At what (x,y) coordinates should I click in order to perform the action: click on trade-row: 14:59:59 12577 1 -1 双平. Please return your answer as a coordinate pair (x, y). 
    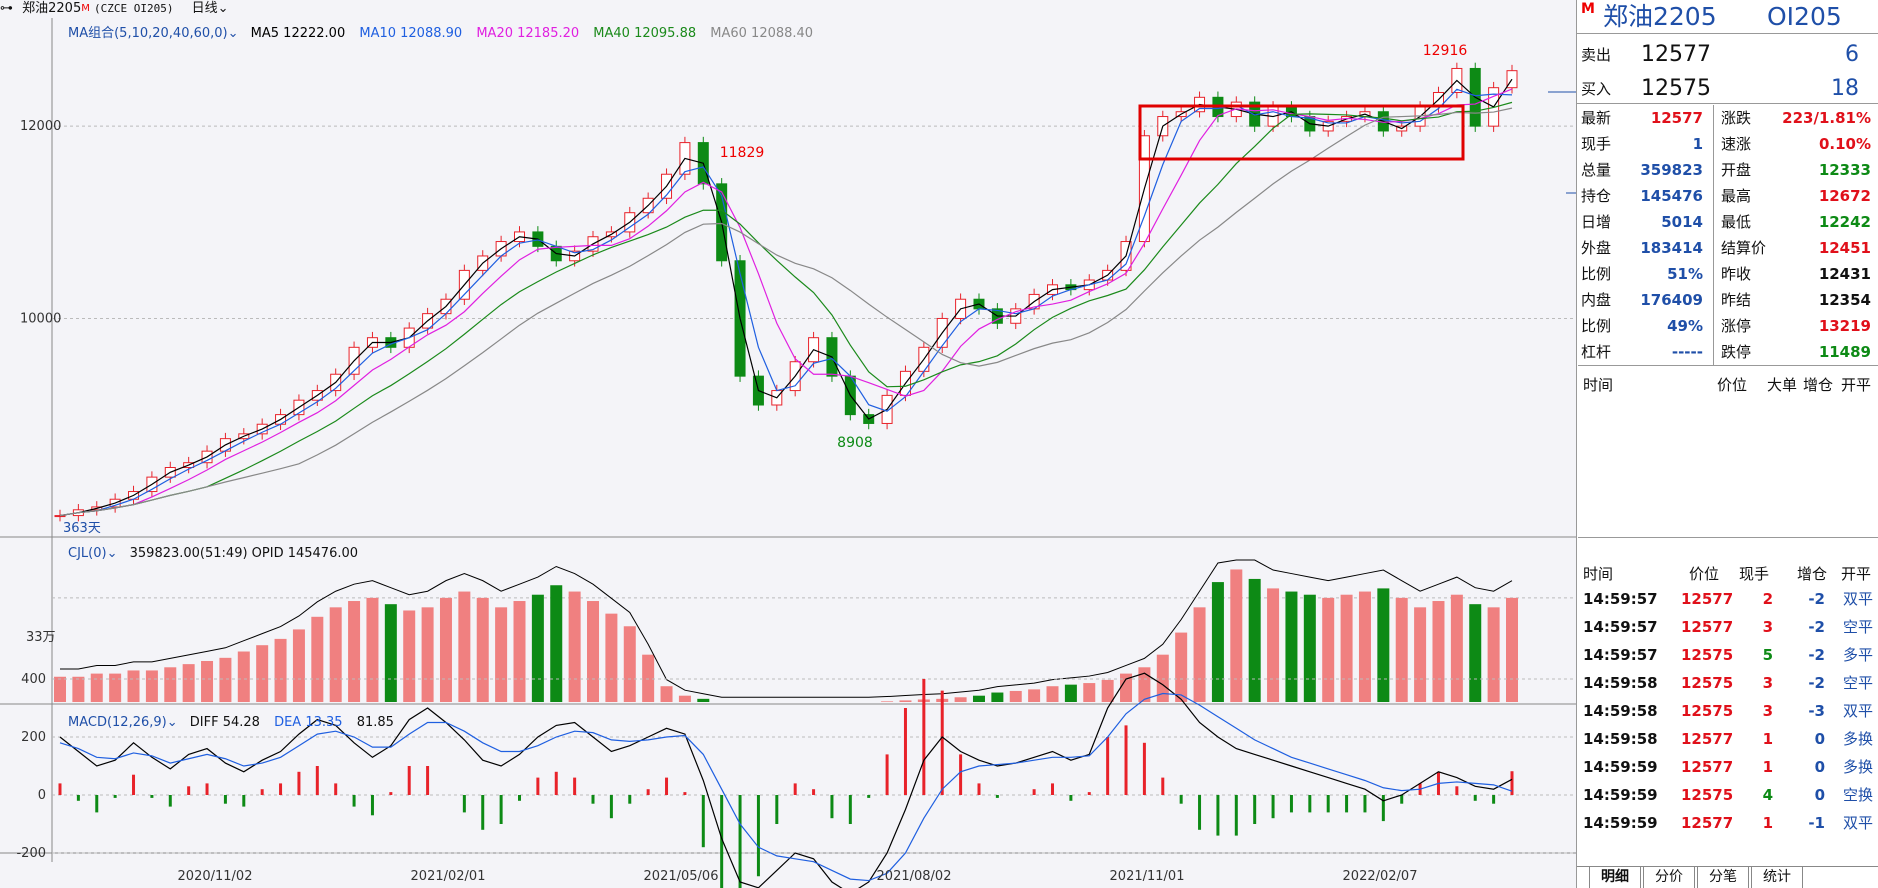
    Looking at the image, I should click on (1727, 823).